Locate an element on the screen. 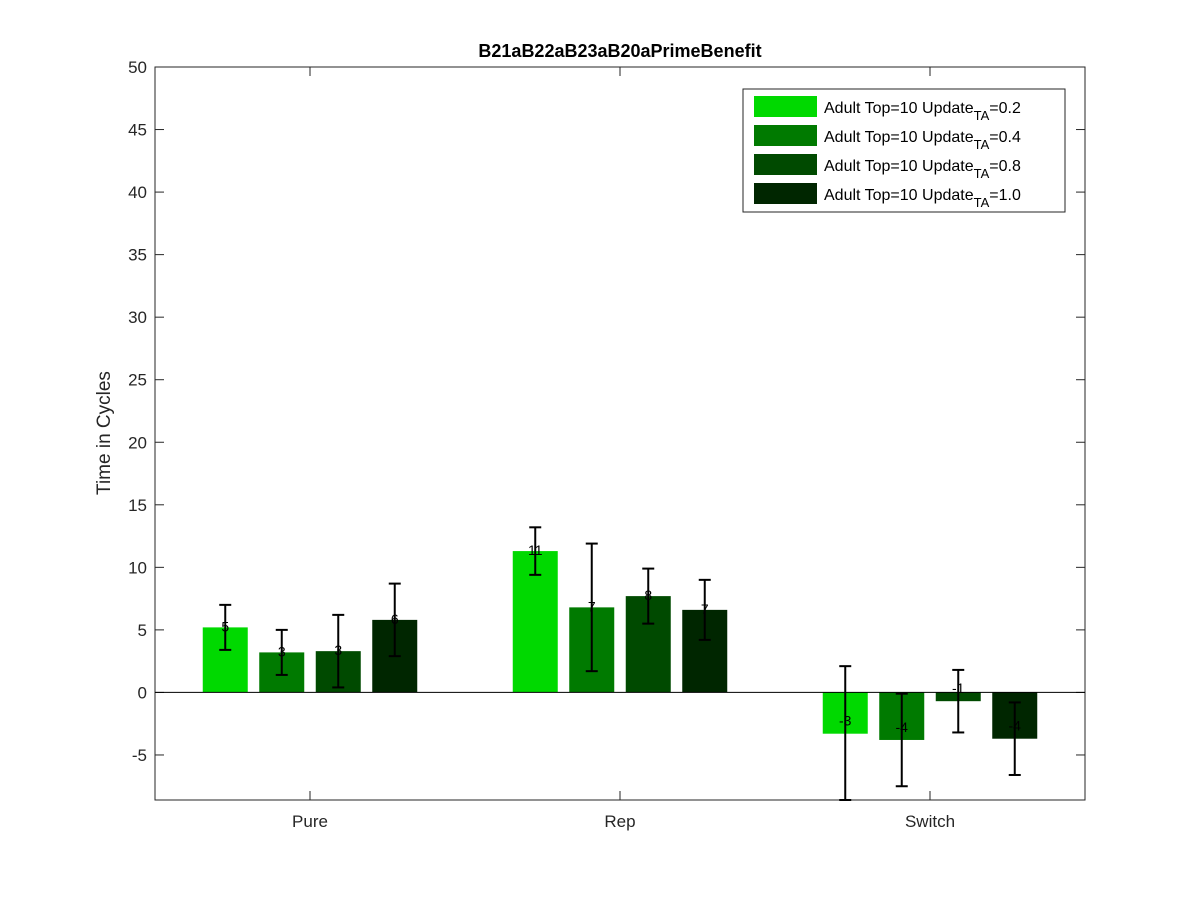 The image size is (1200, 900). y-tick-label: 30 is located at coordinates (137, 317).